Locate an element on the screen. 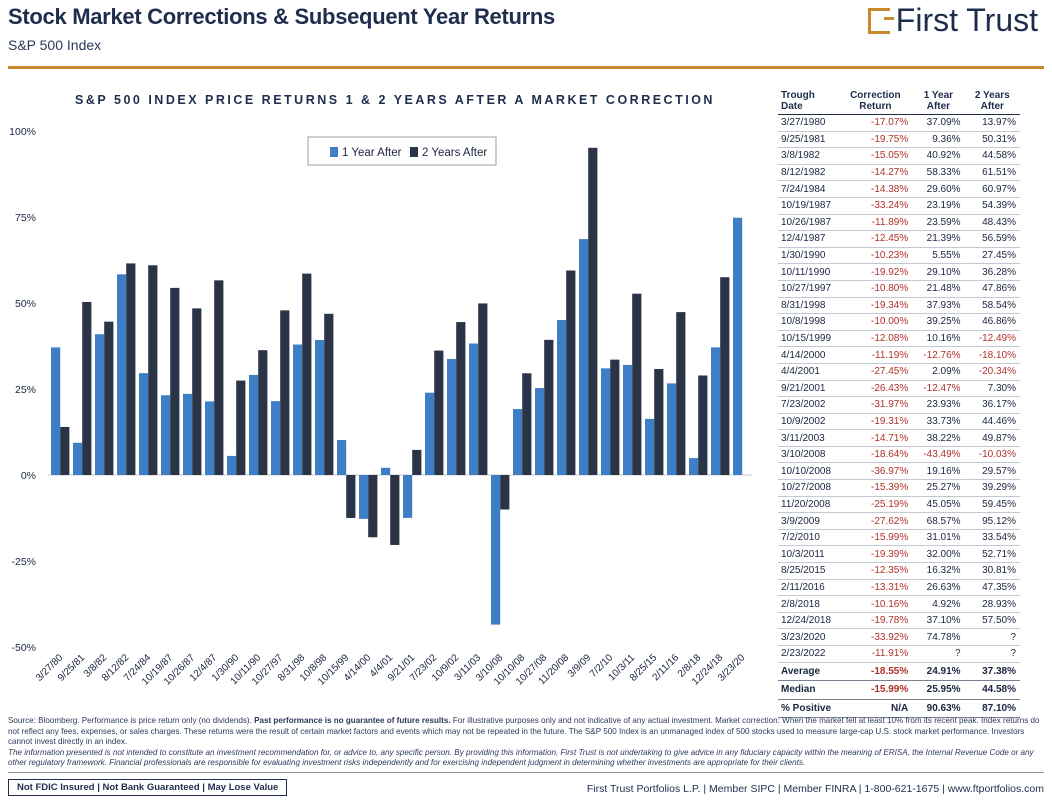  cell-date: 10/27/2008 is located at coordinates (808, 488).